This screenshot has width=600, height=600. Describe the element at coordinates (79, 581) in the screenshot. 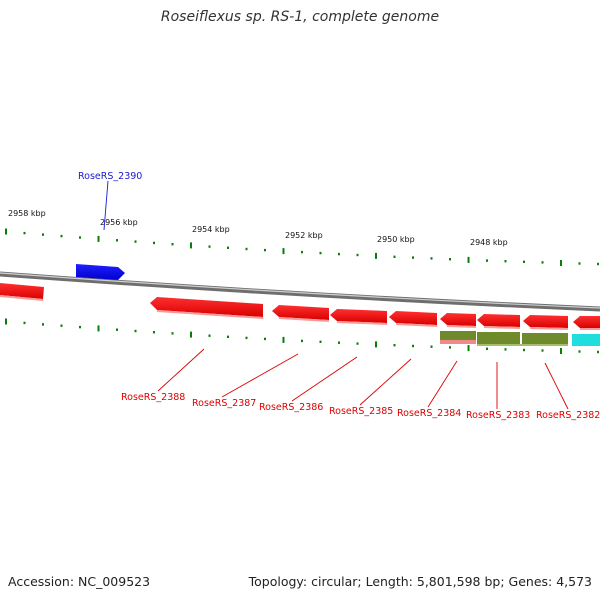

I see `accession-text: Accession: NC_009523` at that location.